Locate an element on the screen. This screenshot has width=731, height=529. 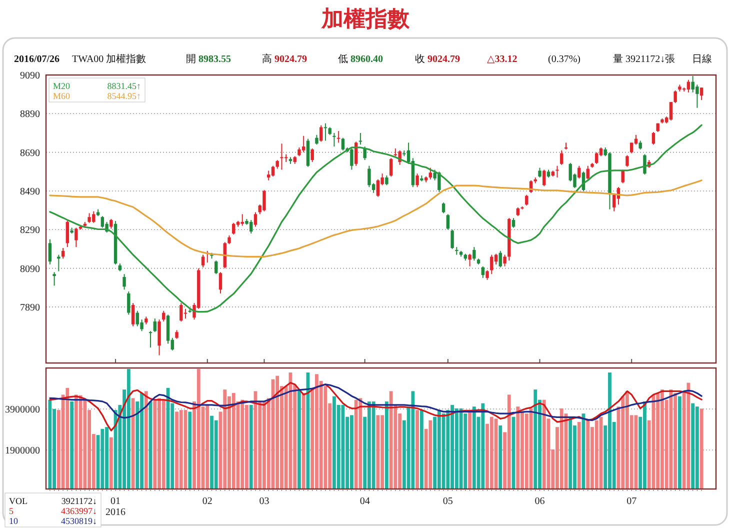
y-tick-label: 9090 is located at coordinates (30, 76).